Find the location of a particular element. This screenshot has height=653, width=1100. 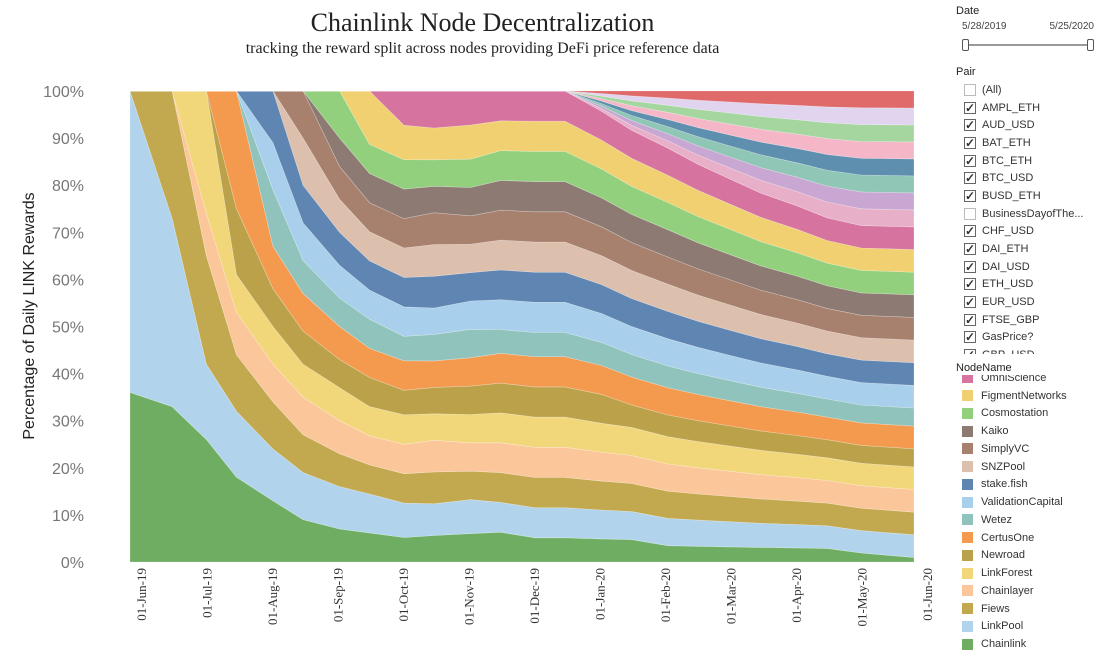

pair-item: CHF_USD is located at coordinates (1028, 232).